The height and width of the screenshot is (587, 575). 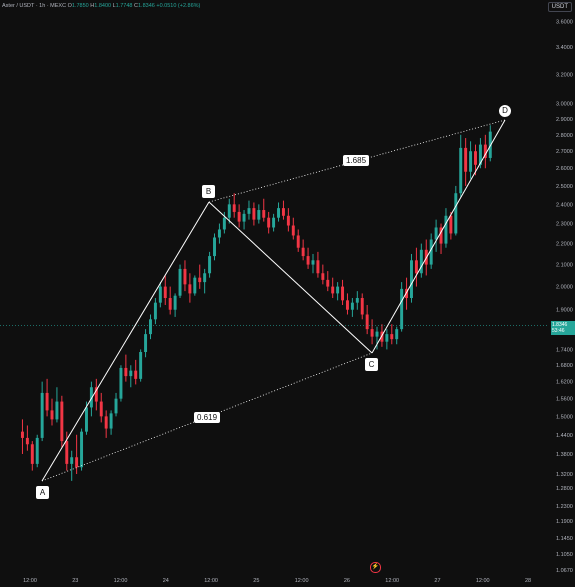 What do you see at coordinates (564, 311) in the screenshot?
I see `y-tick-label: 1.9000` at bounding box center [564, 311].